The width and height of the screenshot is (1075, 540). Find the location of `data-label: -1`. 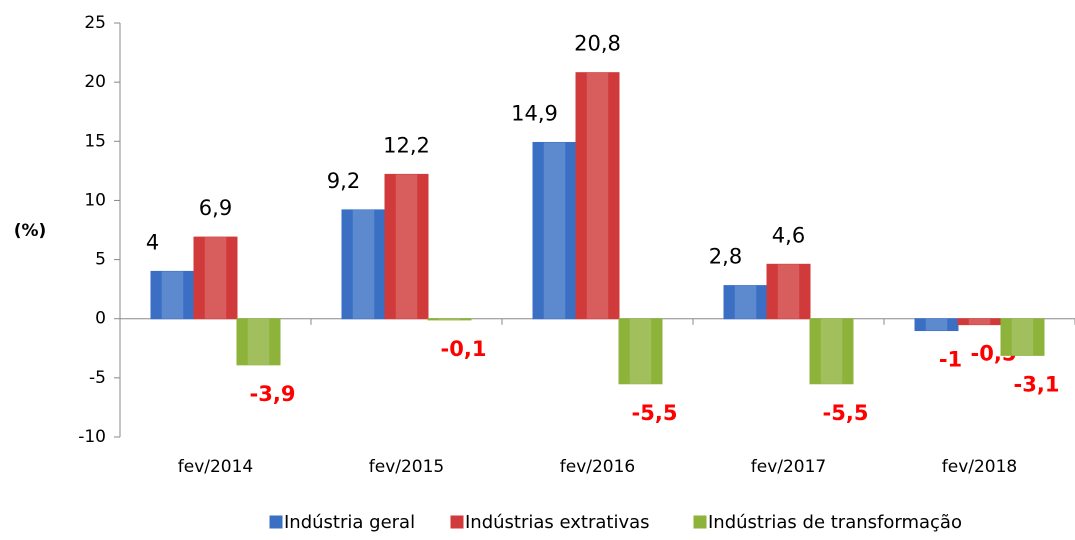

data-label: -1 is located at coordinates (950, 360).